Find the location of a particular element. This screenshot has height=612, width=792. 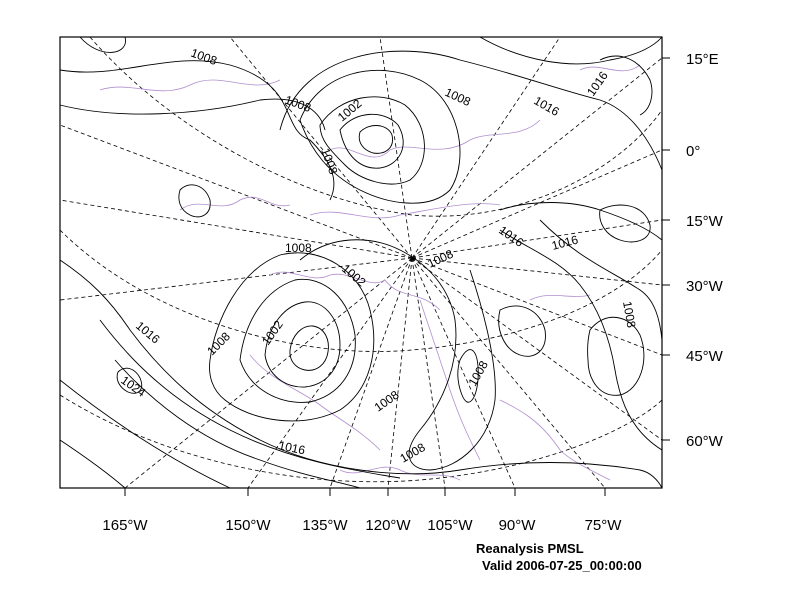

bottom-axis-labels: 165°W 150°W 135°W 120°W 105°W 90°W 75°W is located at coordinates (362, 525).